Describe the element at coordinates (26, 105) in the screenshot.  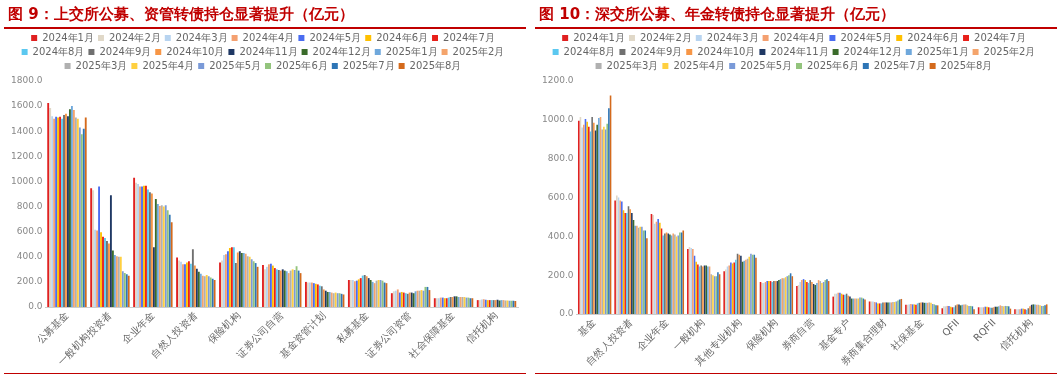
I see `y-tick-label: 1600.0` at that location.